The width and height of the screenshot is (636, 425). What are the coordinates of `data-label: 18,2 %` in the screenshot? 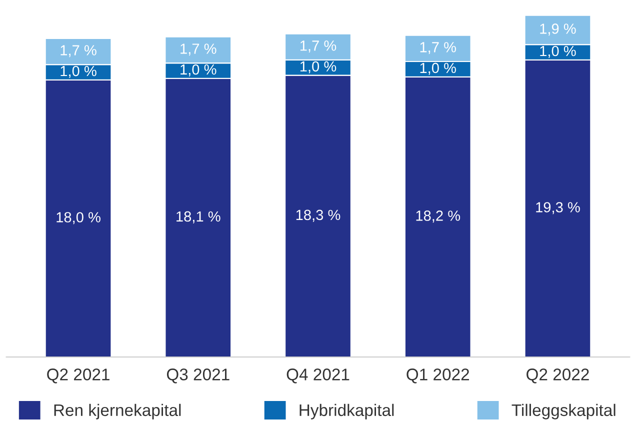 It's located at (438, 216).